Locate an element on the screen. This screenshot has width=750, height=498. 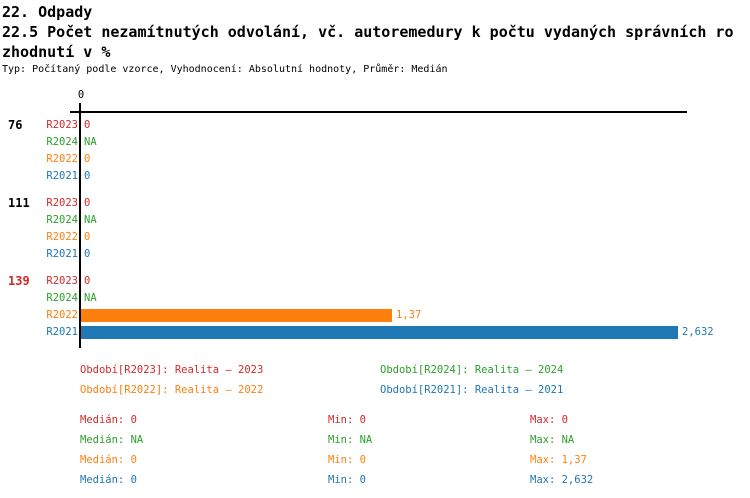
stat-median-r2021: Medián: 0 is located at coordinates (108, 480).